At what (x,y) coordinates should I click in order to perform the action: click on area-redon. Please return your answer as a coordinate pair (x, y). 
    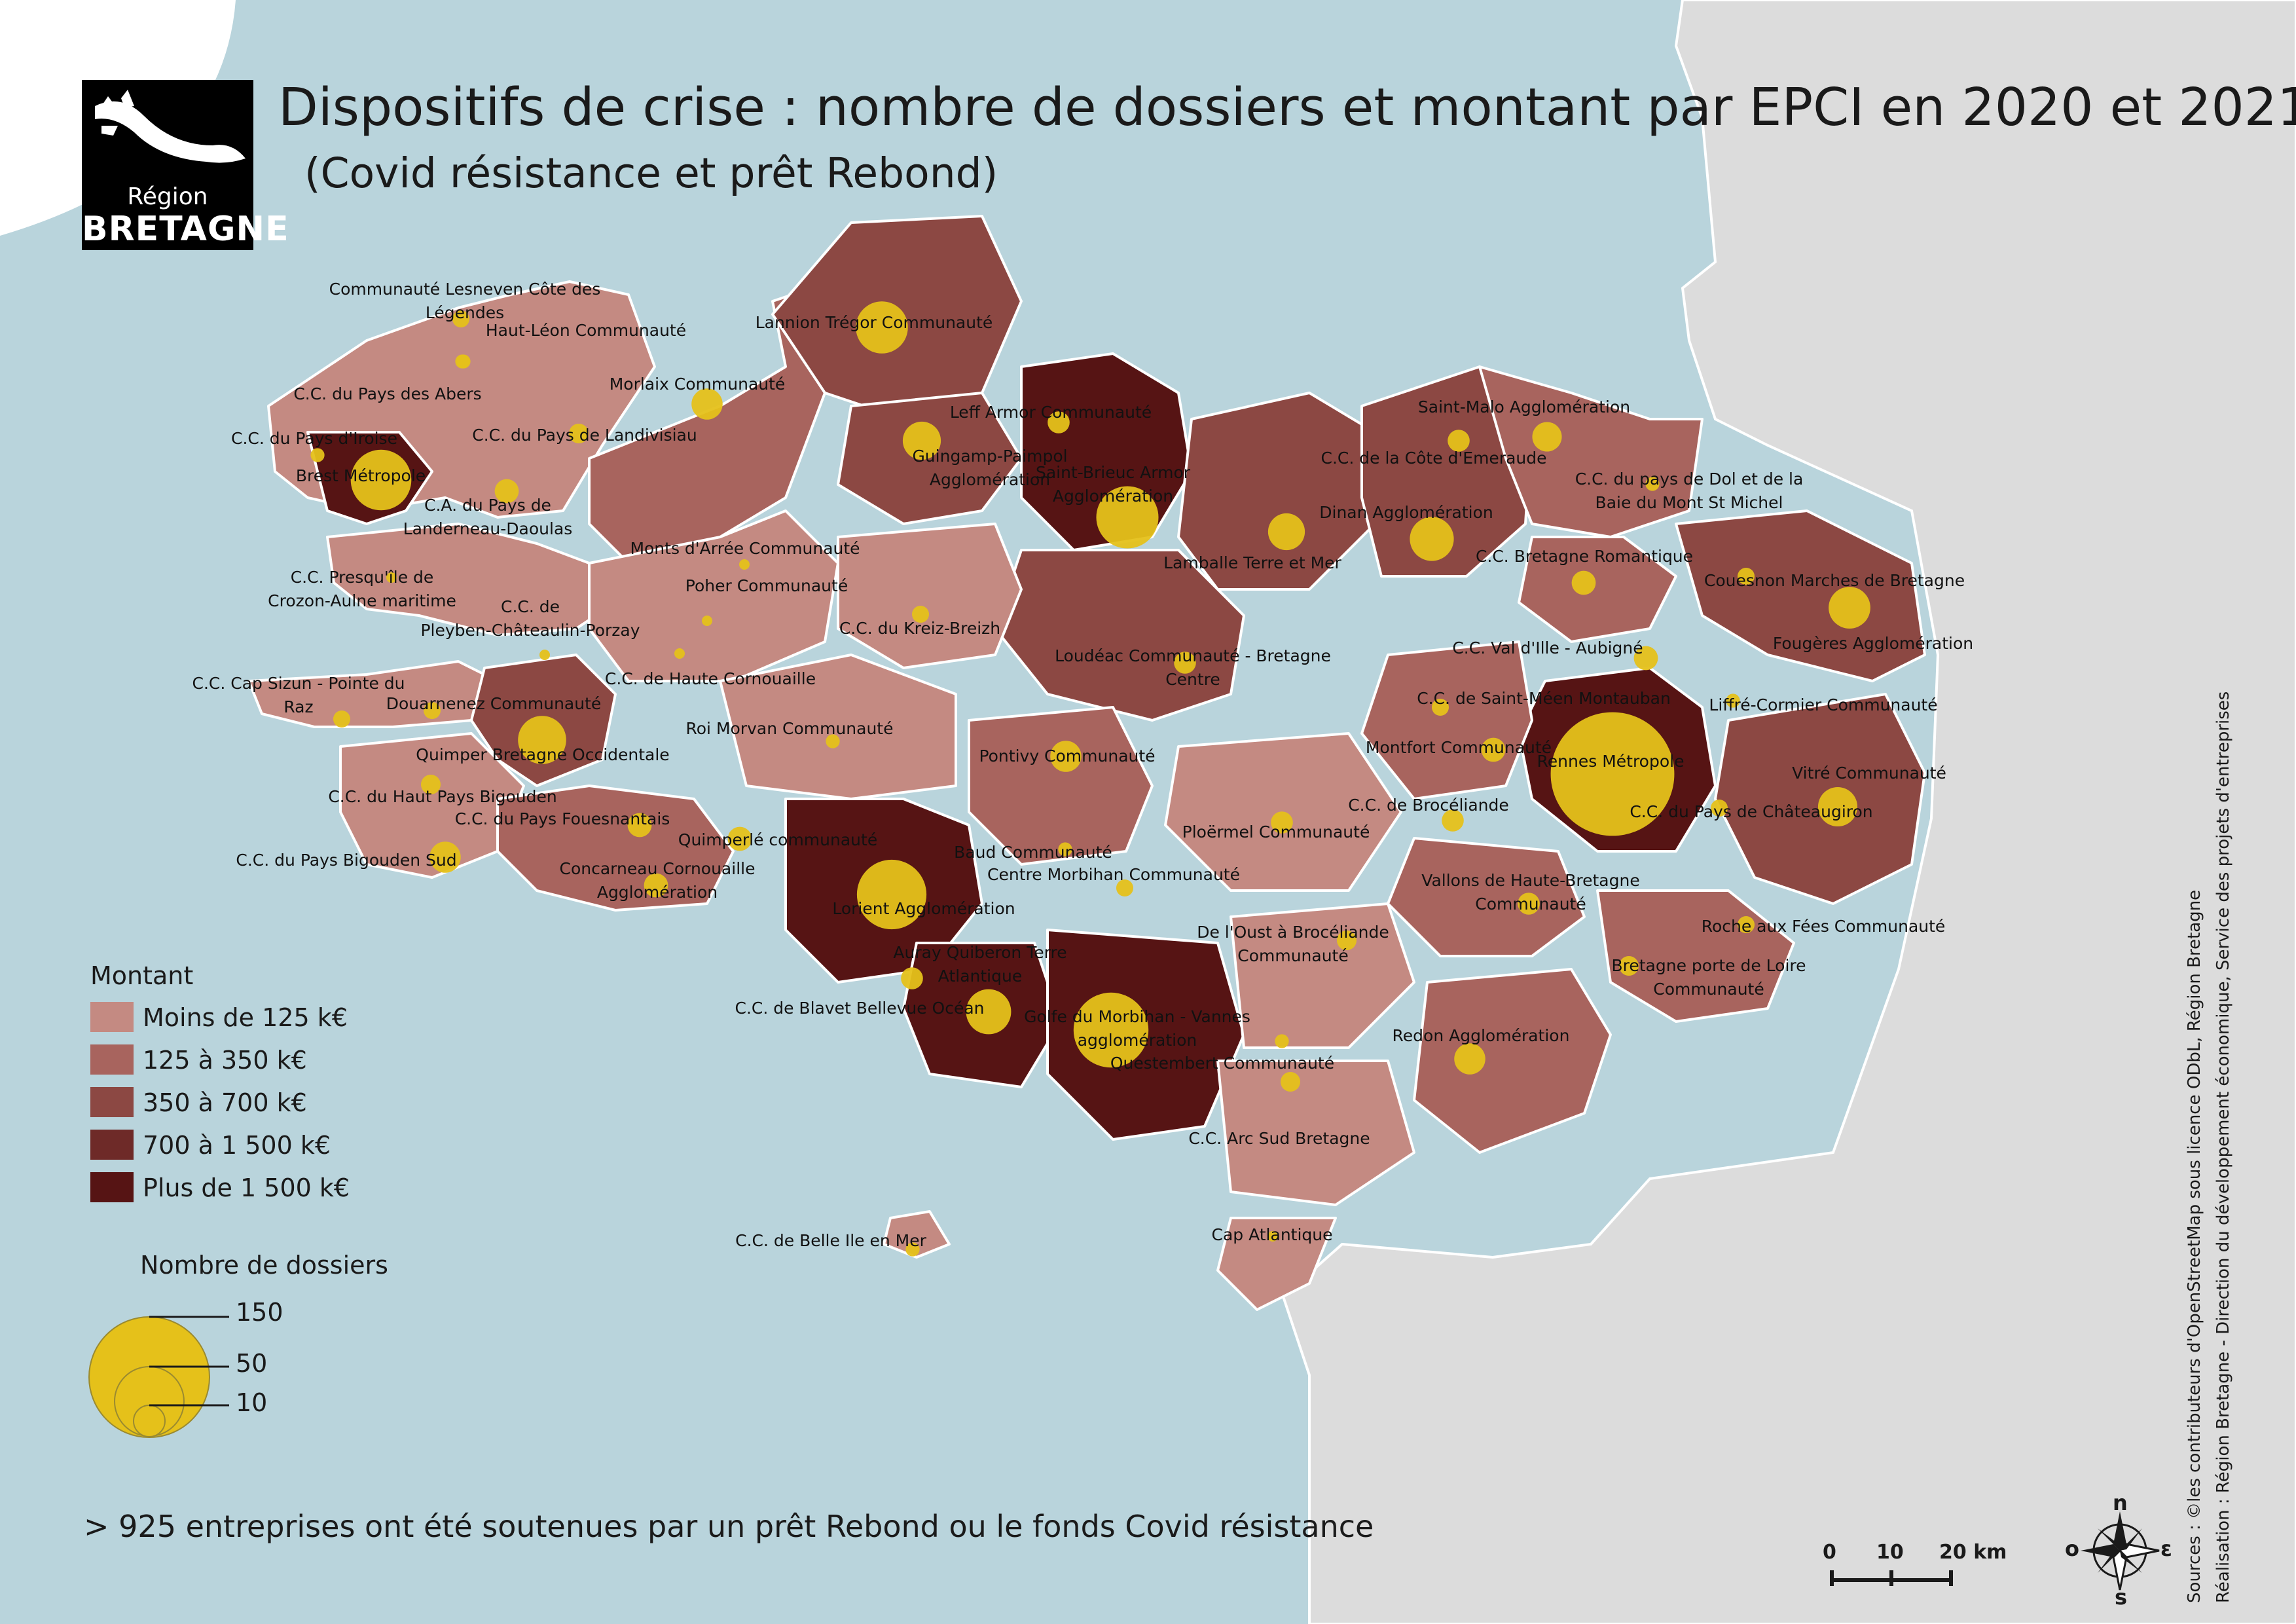
    Looking at the image, I should click on (1512, 1061).